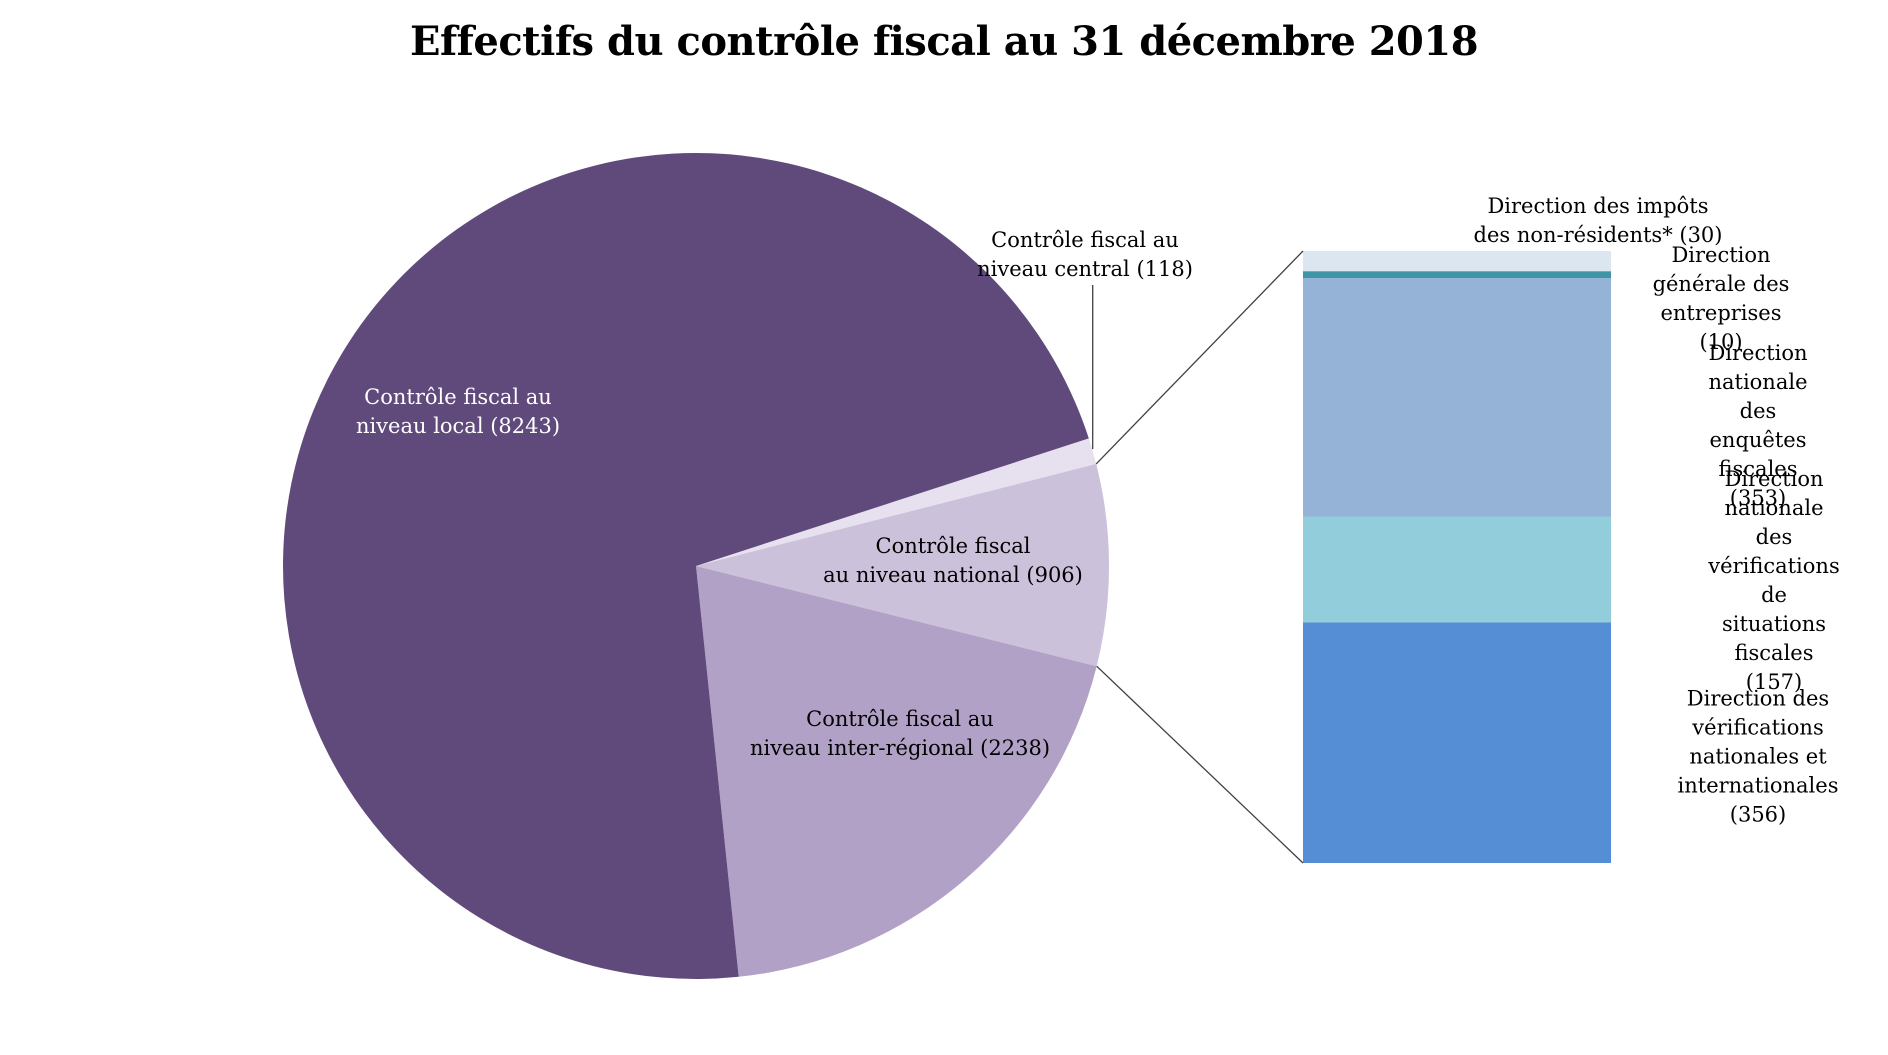 Image resolution: width=1888 pixels, height=1055 pixels. I want to click on bar-segment-generale-entreprises, so click(1457, 275).